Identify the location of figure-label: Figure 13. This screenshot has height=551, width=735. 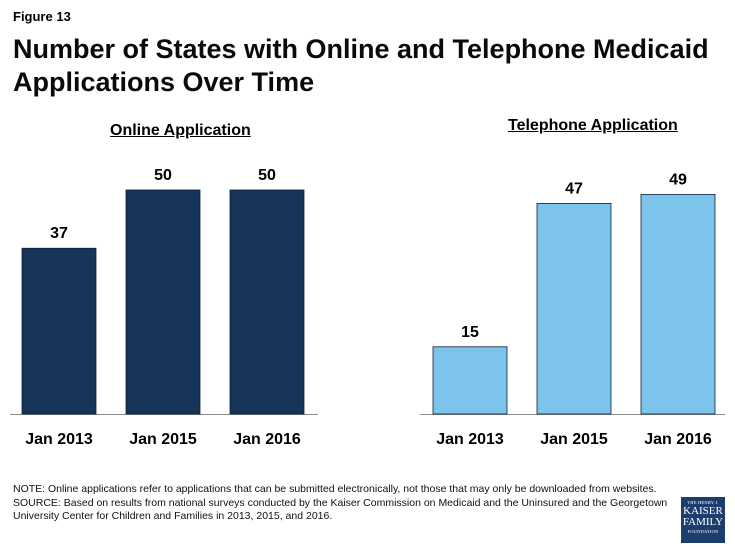
(42, 16).